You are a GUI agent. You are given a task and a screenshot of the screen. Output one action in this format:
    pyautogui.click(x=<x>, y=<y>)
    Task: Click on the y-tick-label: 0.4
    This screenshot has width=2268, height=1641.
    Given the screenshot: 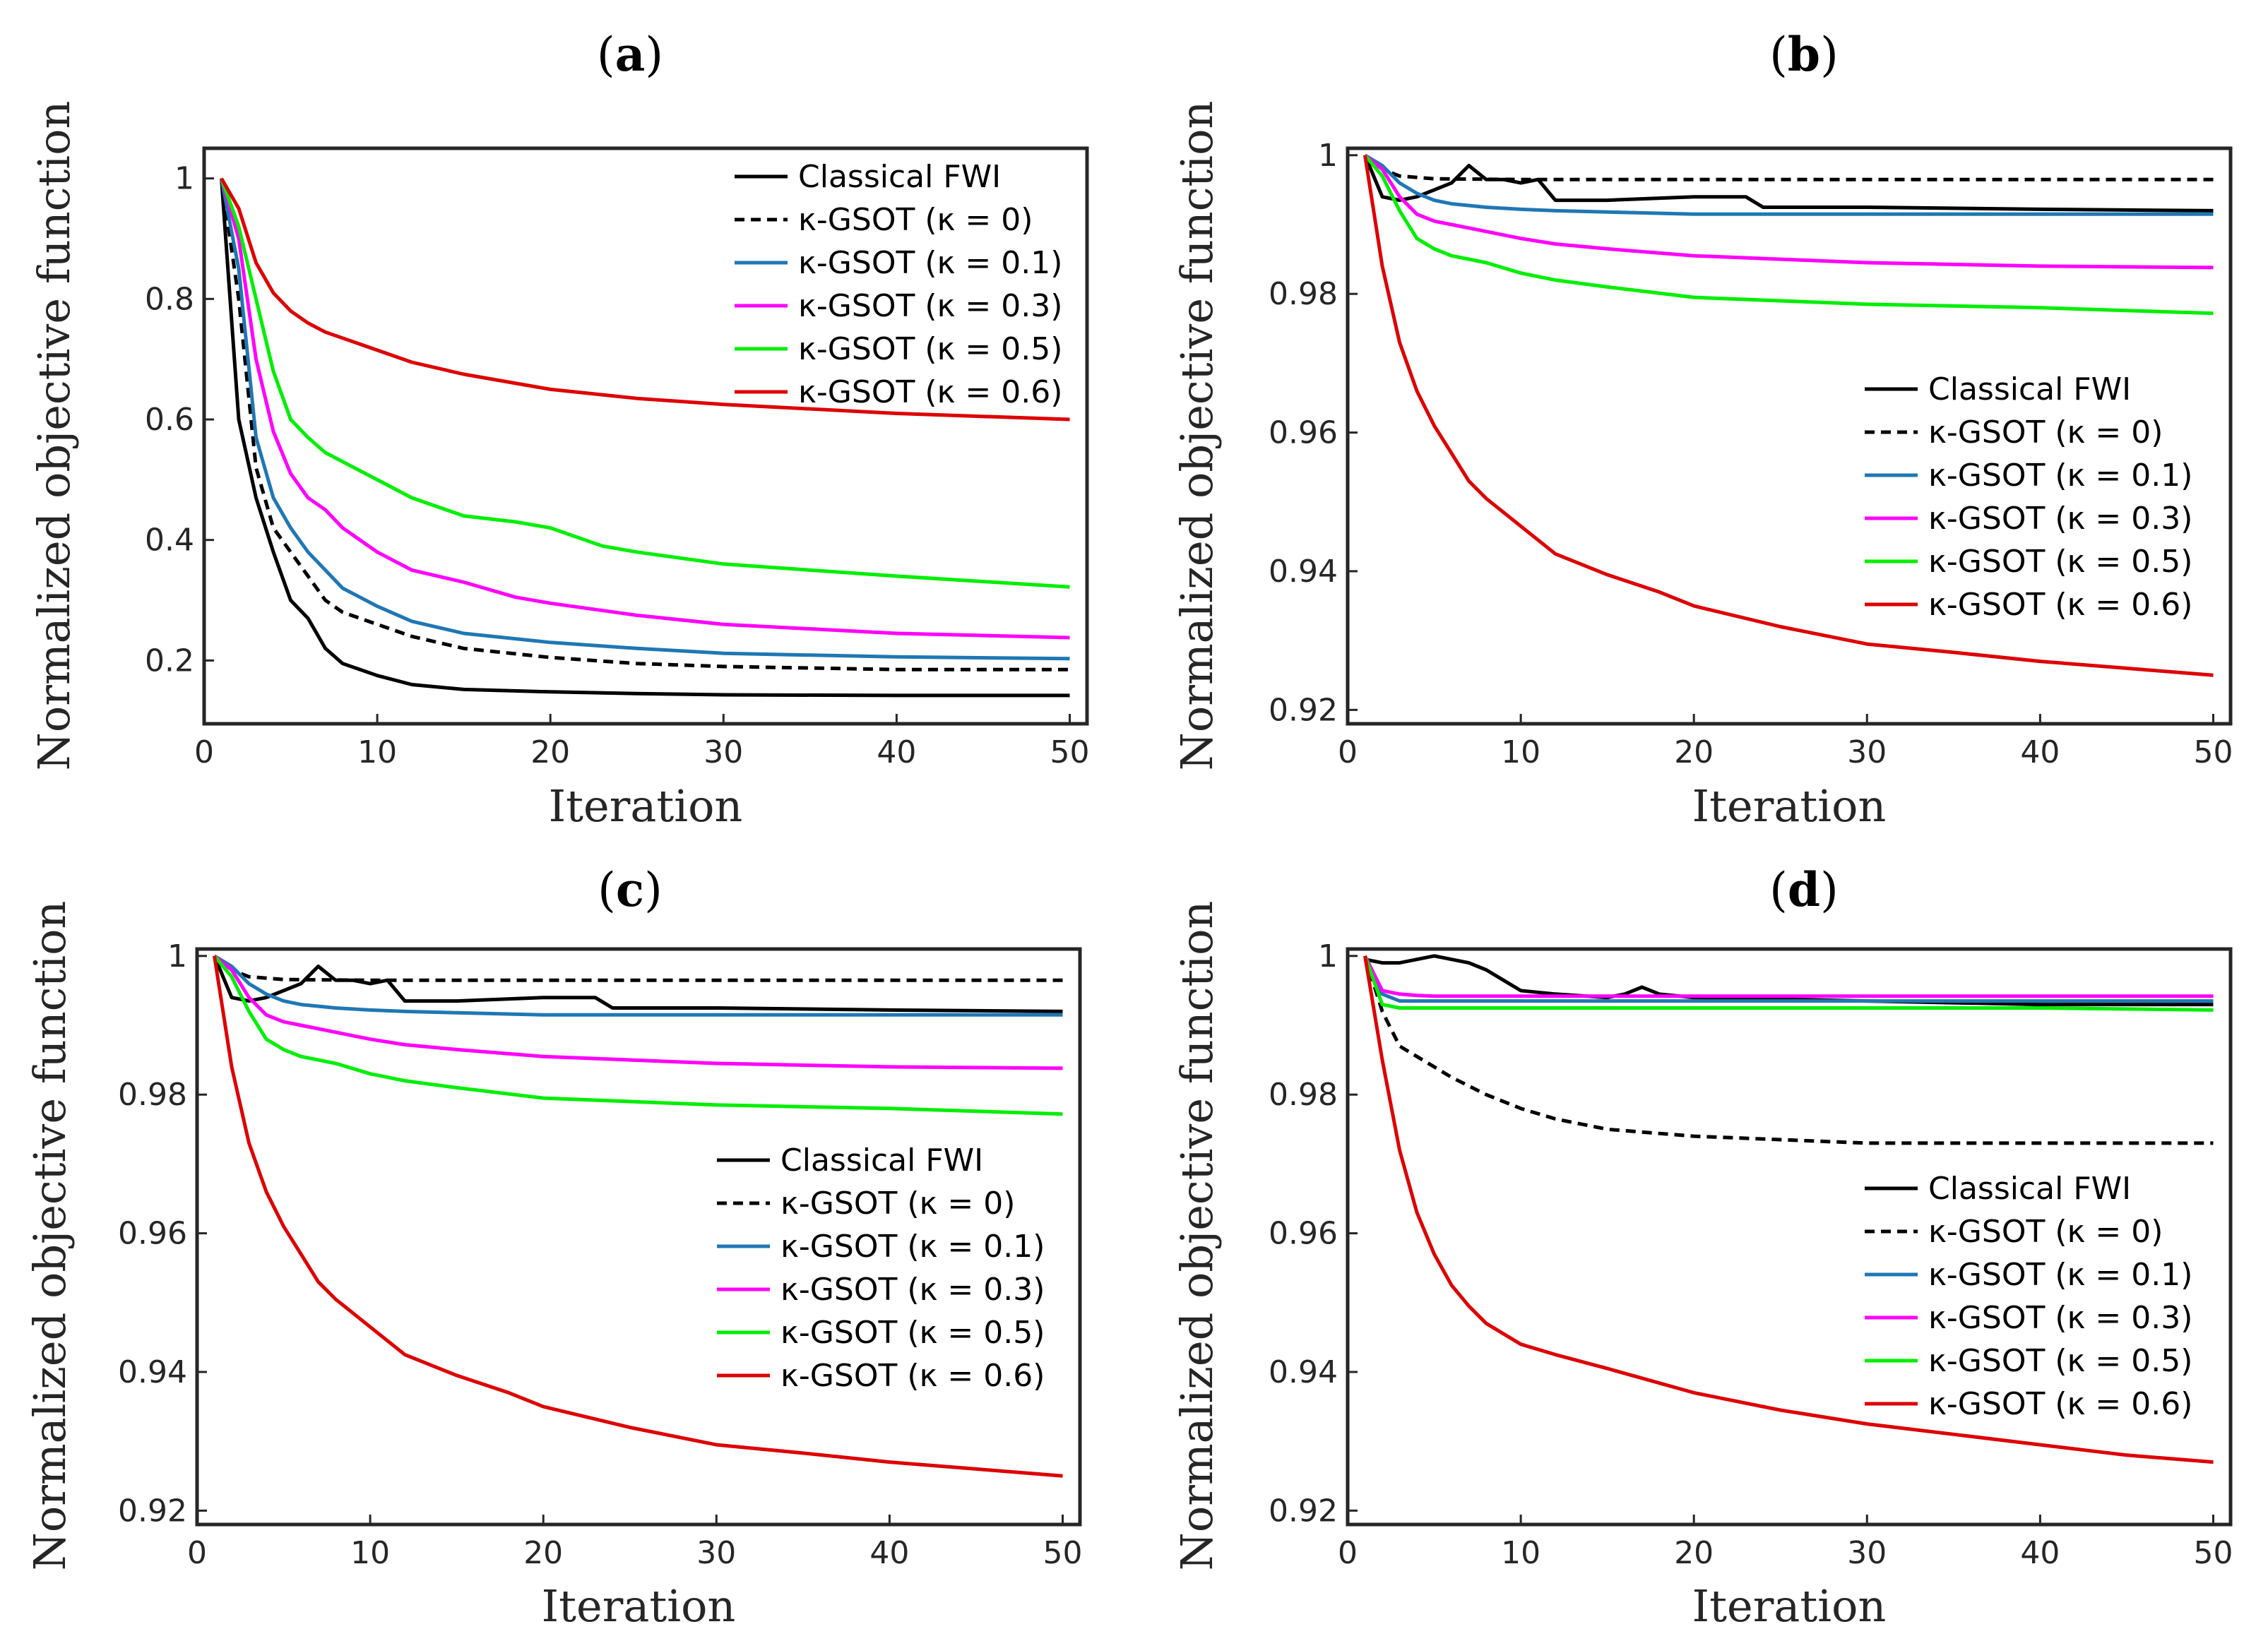 What is the action you would take?
    pyautogui.click(x=169, y=541)
    